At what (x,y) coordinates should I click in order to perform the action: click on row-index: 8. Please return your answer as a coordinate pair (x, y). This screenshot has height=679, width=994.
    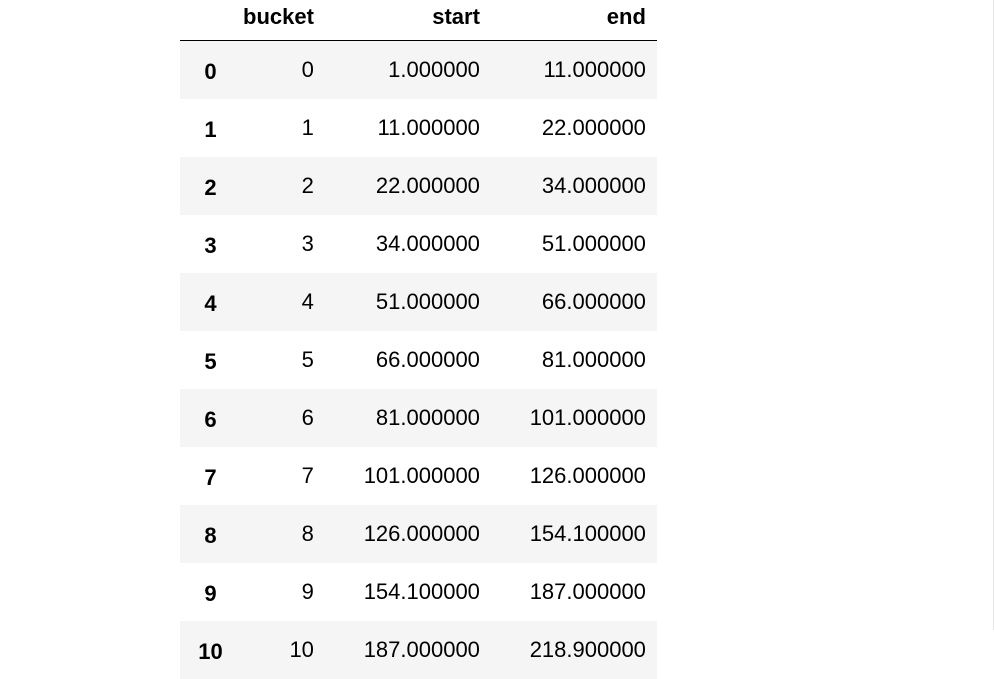
    Looking at the image, I should click on (211, 534).